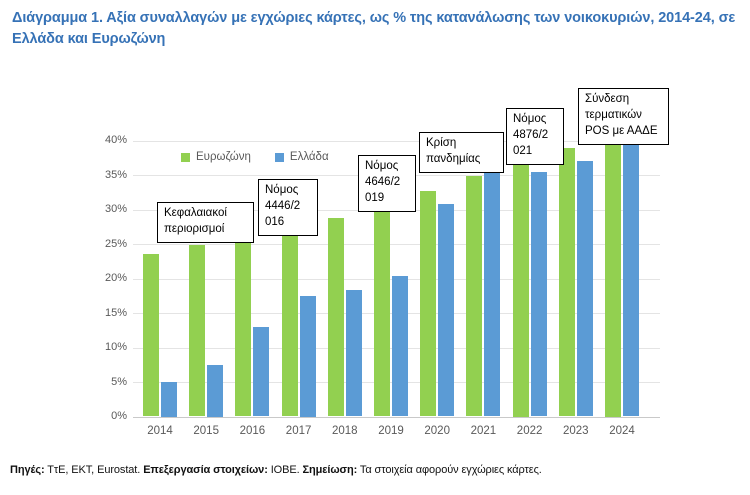 The width and height of the screenshot is (750, 495). What do you see at coordinates (309, 157) in the screenshot?
I see `legend-label: Ελλάδα` at bounding box center [309, 157].